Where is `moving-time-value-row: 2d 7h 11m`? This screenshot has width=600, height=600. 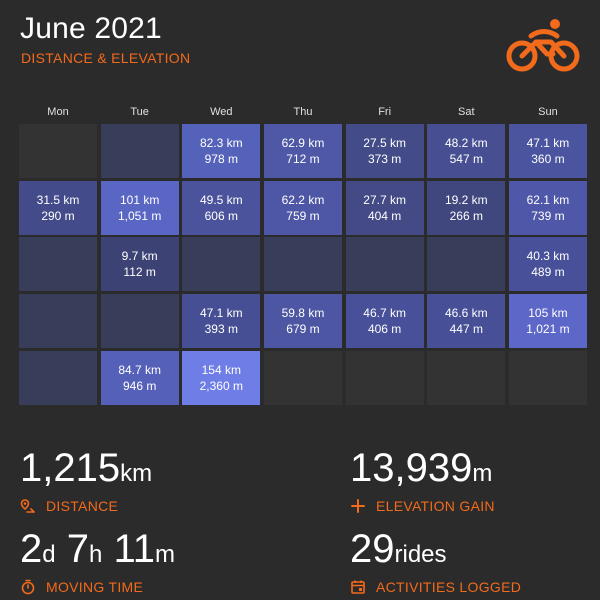 moving-time-value-row: 2d 7h 11m is located at coordinates (97, 552).